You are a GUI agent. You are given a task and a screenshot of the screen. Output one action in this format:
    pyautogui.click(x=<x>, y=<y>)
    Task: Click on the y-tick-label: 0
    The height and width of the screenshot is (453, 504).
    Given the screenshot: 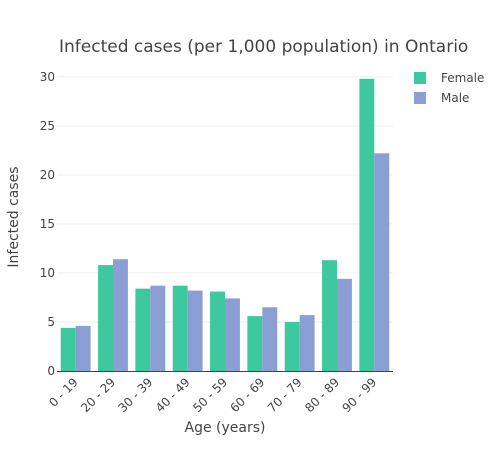 What is the action you would take?
    pyautogui.click(x=51, y=371)
    